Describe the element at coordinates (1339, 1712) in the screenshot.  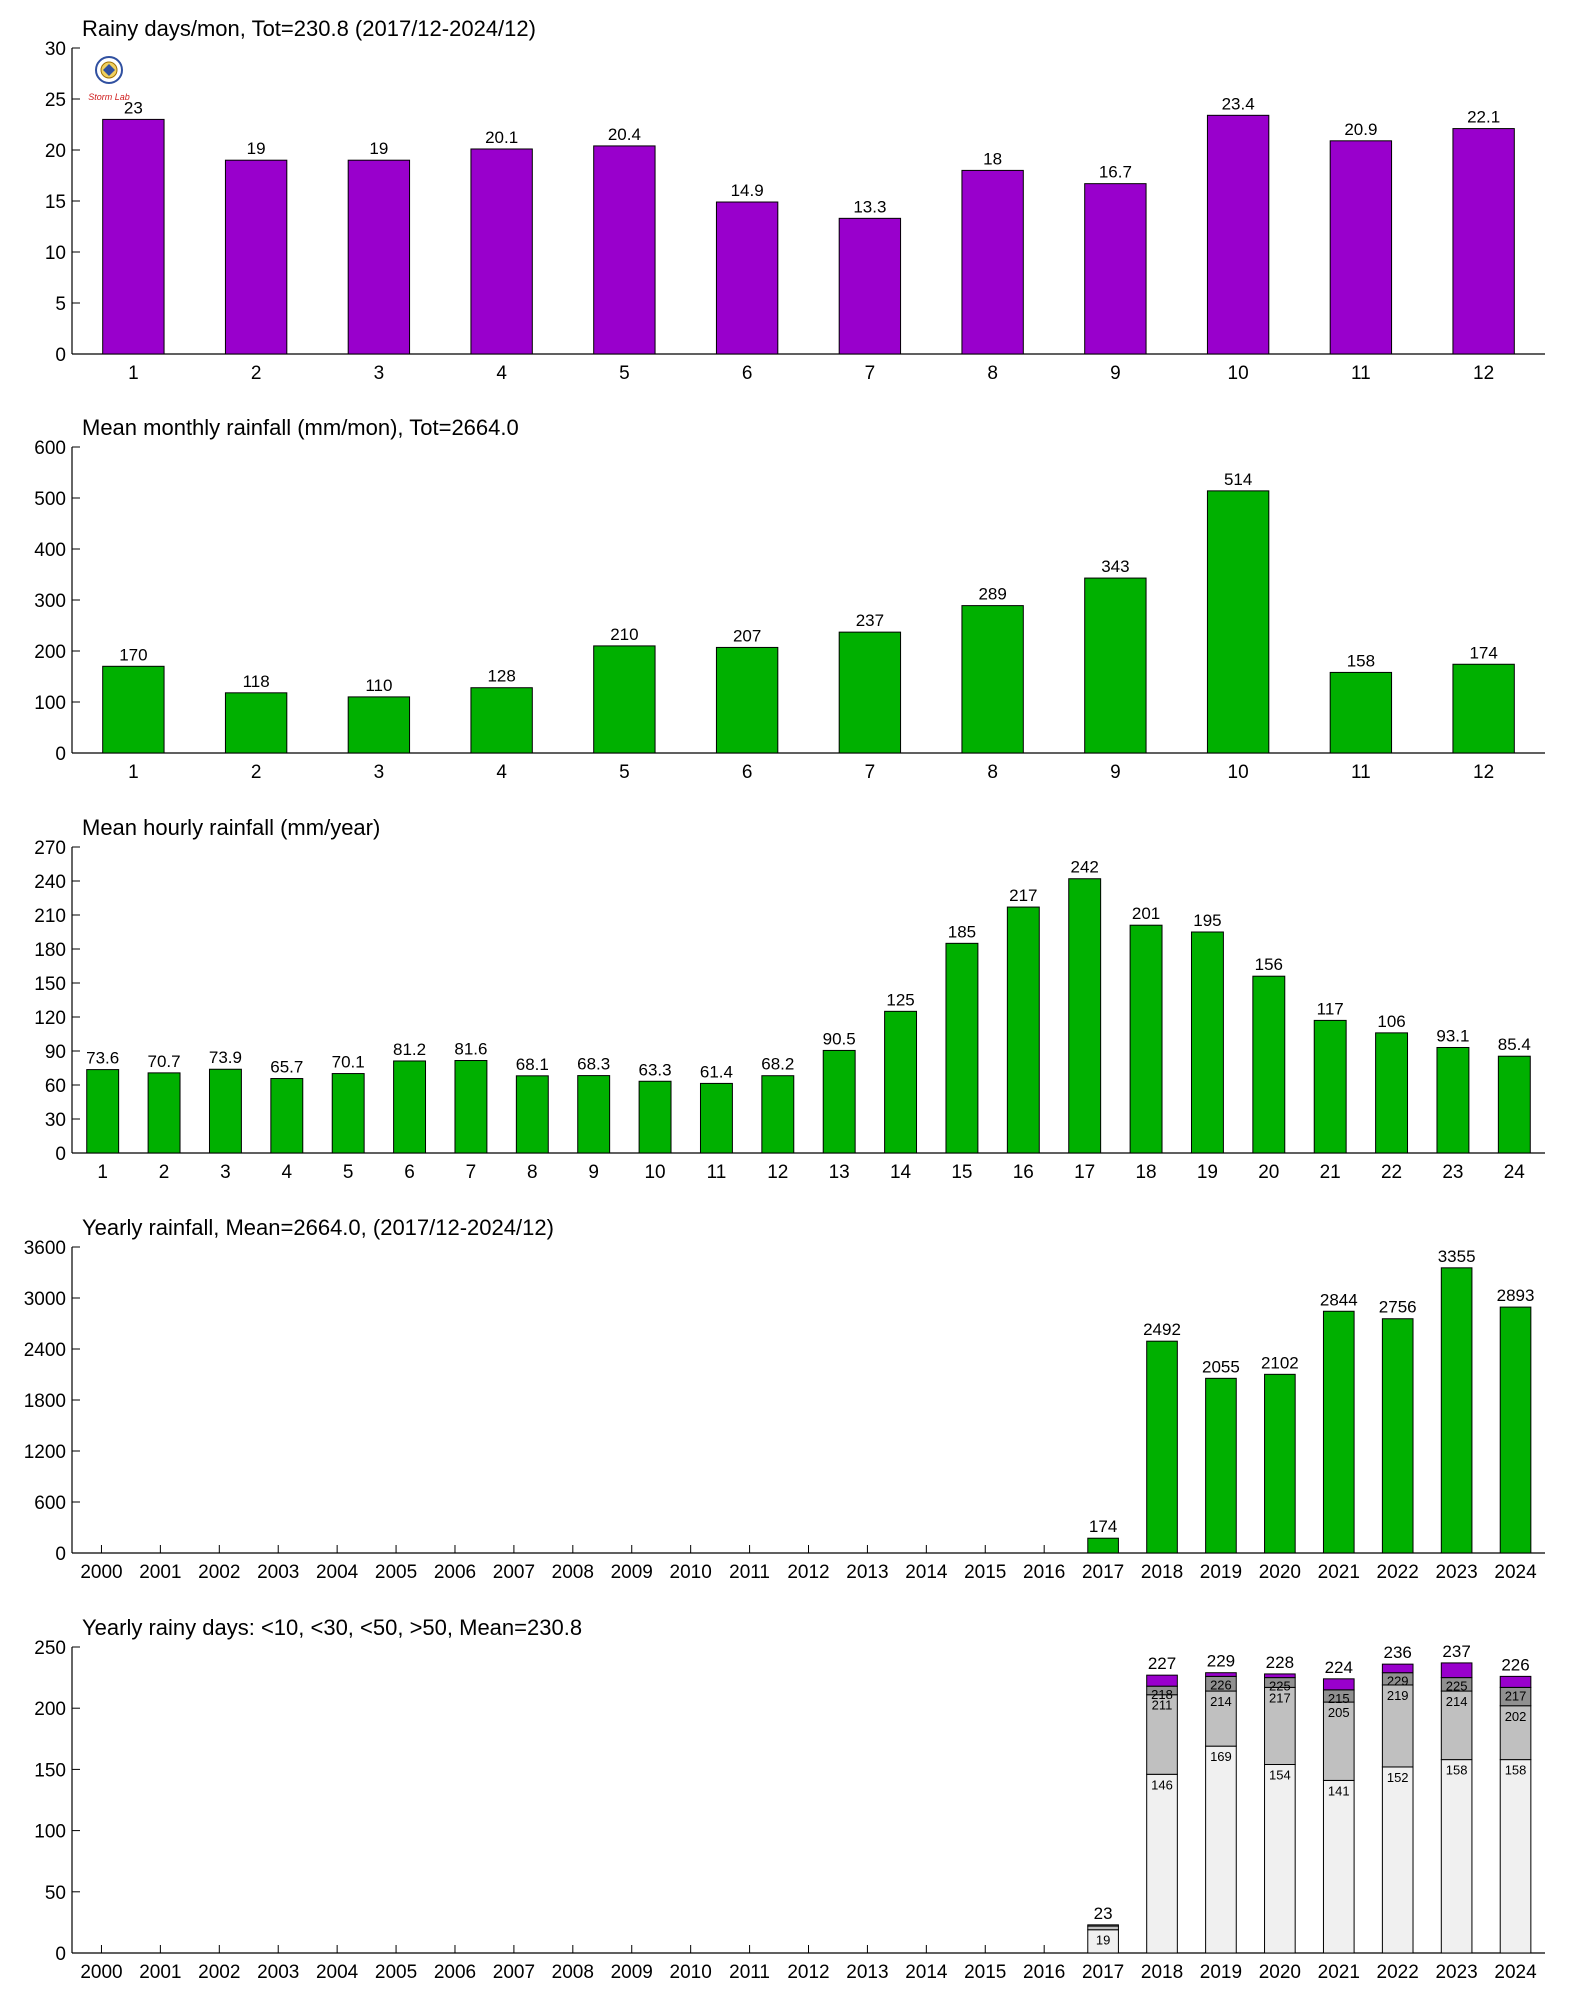
I see `segment-label: 205` at that location.